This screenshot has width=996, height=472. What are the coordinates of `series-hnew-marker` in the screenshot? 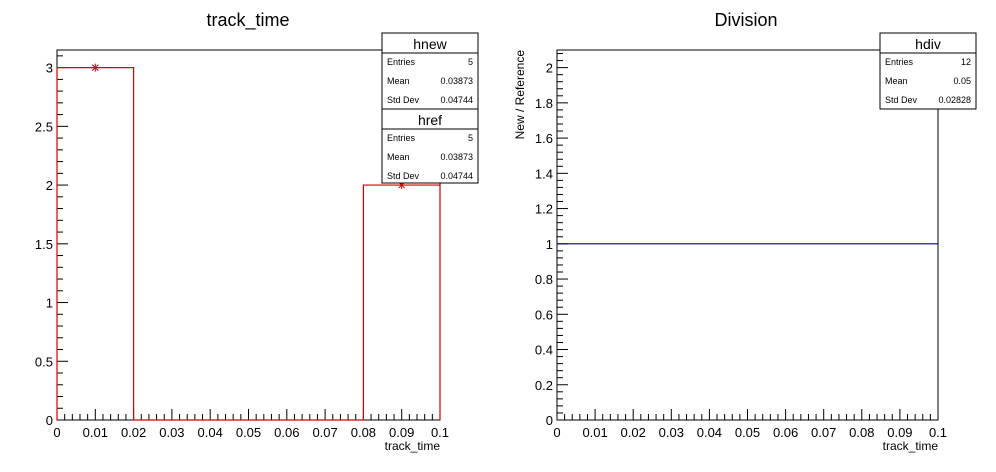 It's located at (95, 67).